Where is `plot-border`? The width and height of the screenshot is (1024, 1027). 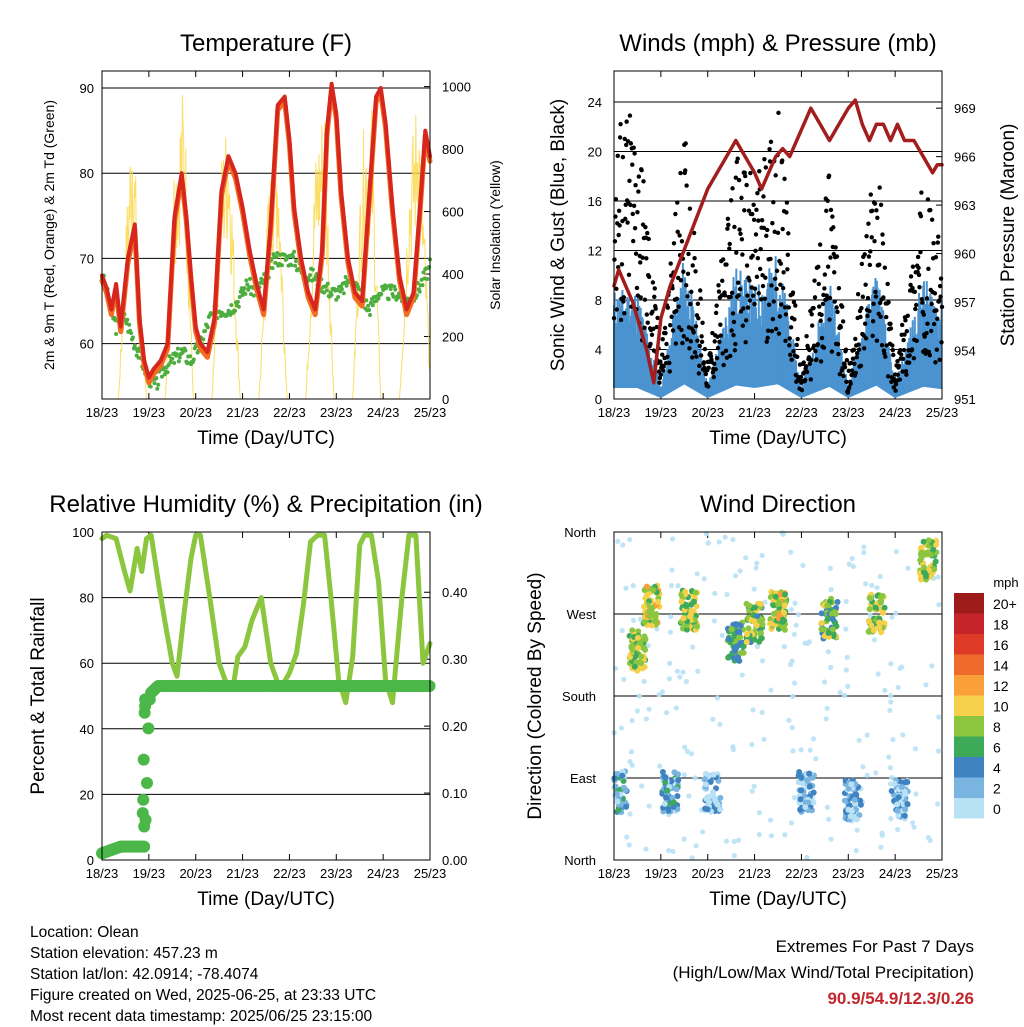 plot-border is located at coordinates (778, 235).